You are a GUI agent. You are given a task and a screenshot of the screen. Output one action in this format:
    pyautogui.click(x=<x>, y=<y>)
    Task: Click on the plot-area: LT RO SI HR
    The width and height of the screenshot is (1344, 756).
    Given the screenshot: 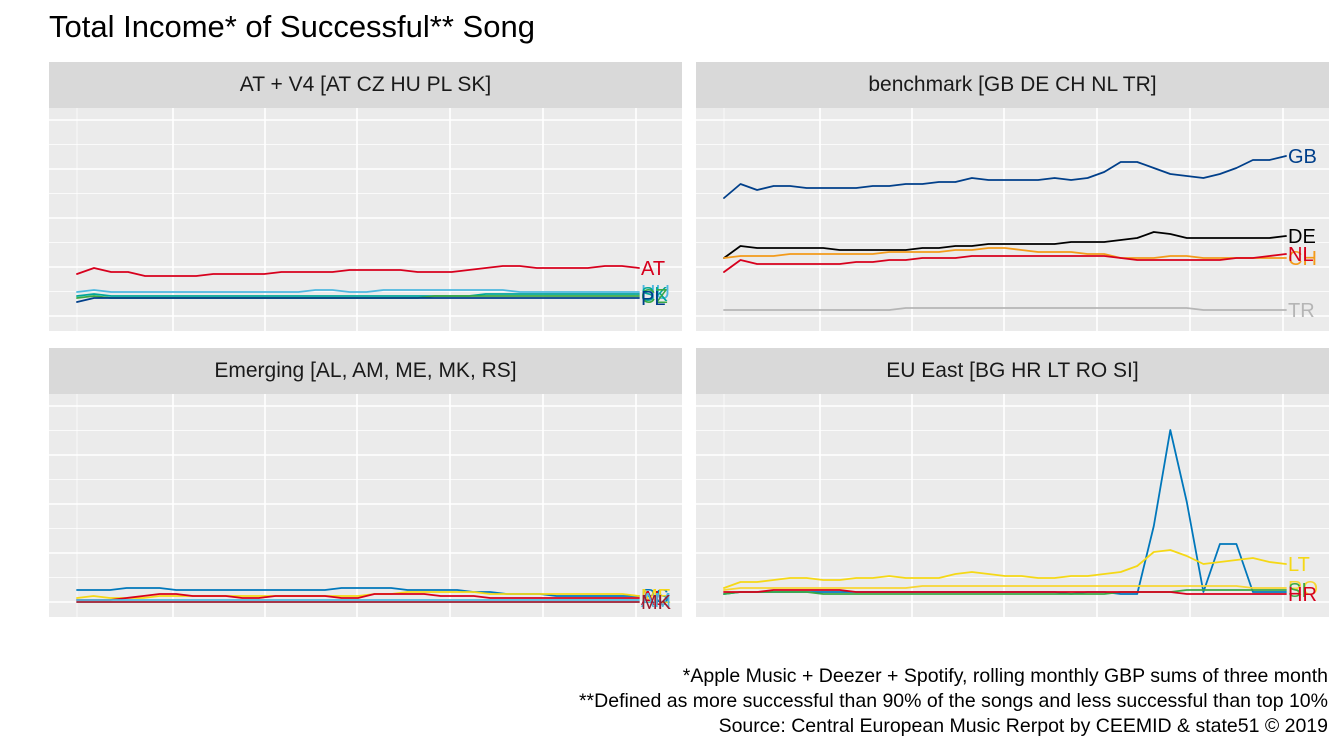 What is the action you would take?
    pyautogui.click(x=1012, y=505)
    